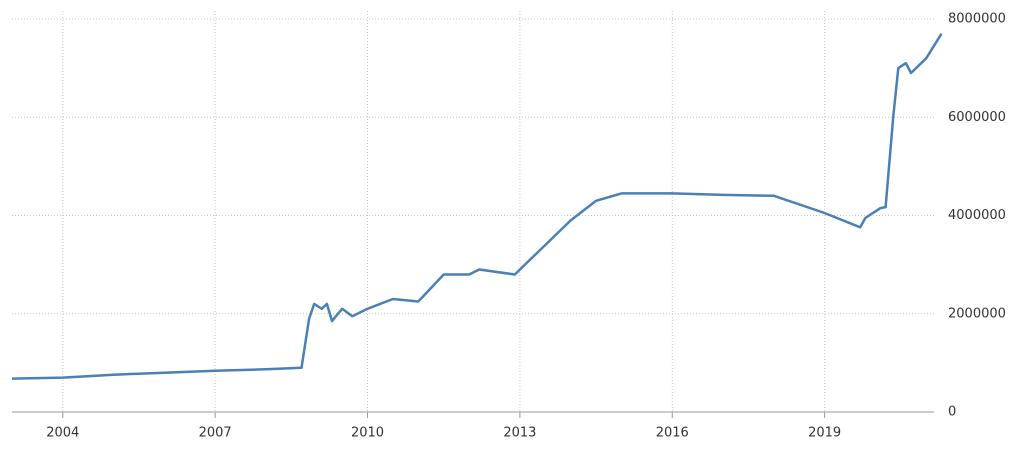  I want to click on x-tick-label: 2016, so click(672, 433).